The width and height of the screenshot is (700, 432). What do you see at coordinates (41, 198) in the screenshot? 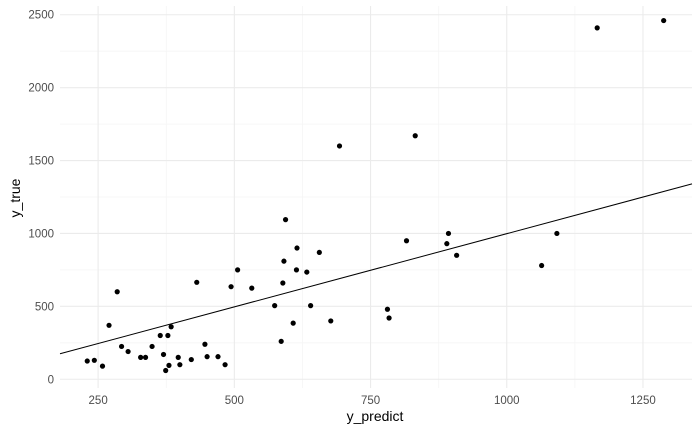
I see `y-axis-tick-labels: 0 500 1000 1500 2000 2500` at bounding box center [41, 198].